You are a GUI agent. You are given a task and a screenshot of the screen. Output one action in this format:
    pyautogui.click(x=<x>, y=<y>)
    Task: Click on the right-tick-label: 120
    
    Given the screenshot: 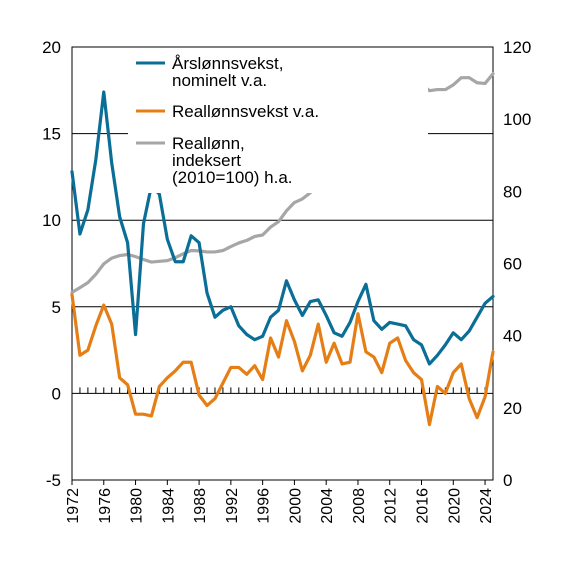 What is the action you would take?
    pyautogui.click(x=517, y=47)
    